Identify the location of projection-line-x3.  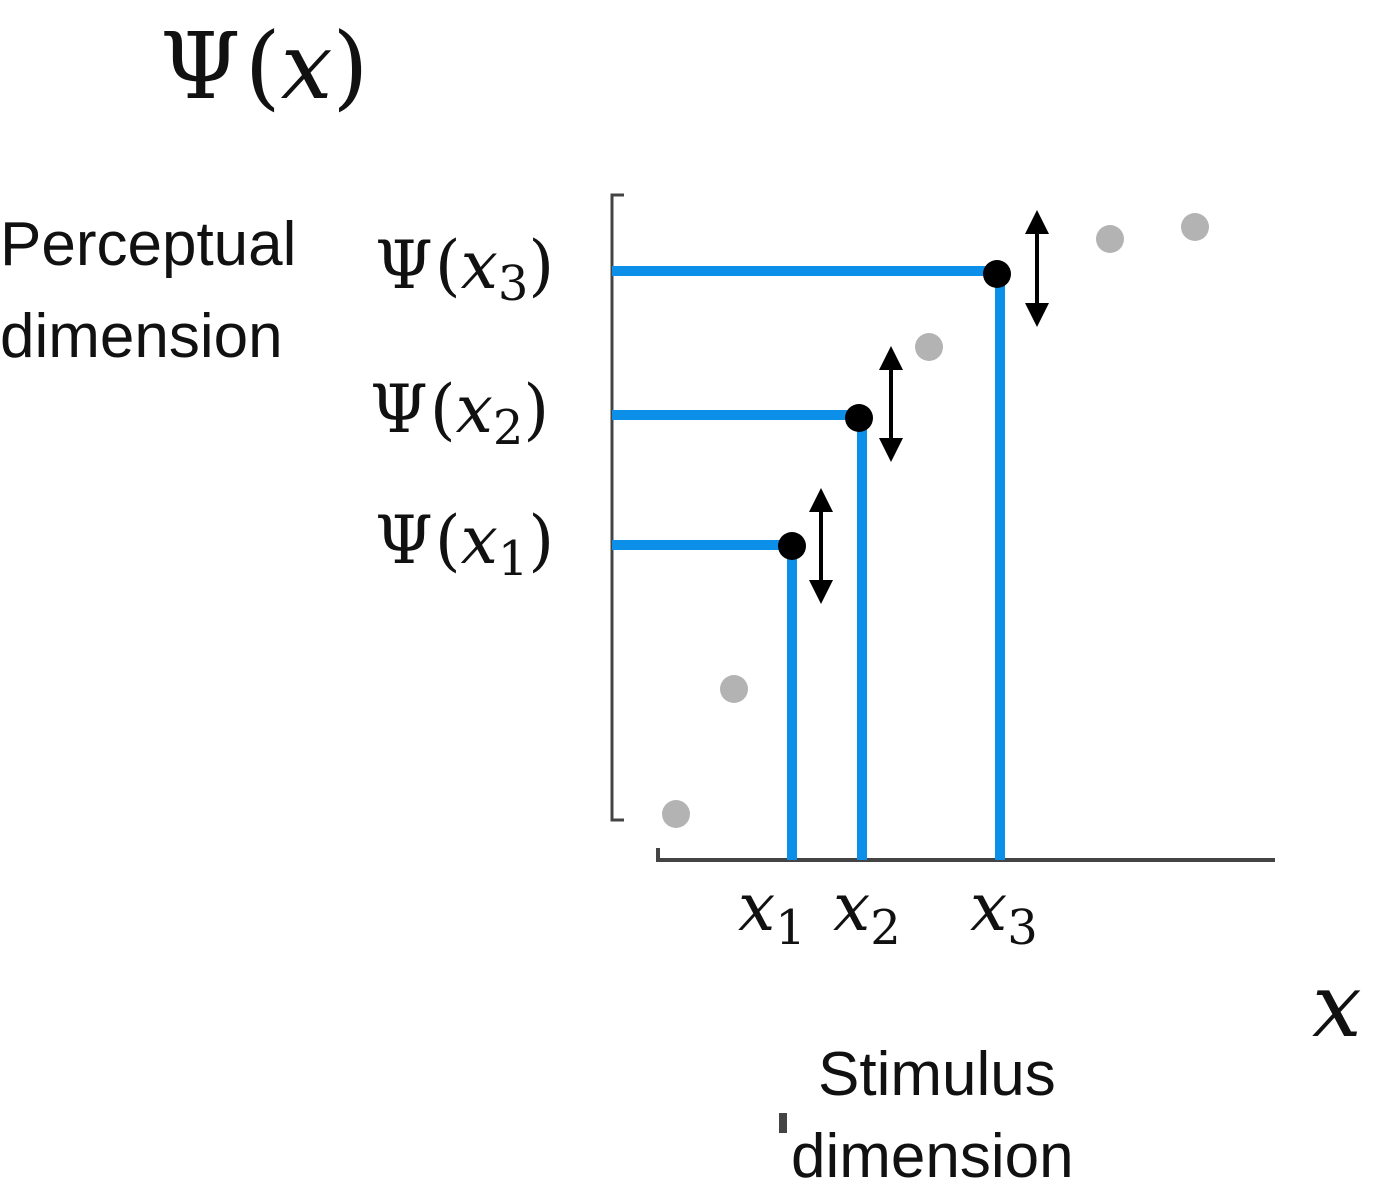
(808, 563).